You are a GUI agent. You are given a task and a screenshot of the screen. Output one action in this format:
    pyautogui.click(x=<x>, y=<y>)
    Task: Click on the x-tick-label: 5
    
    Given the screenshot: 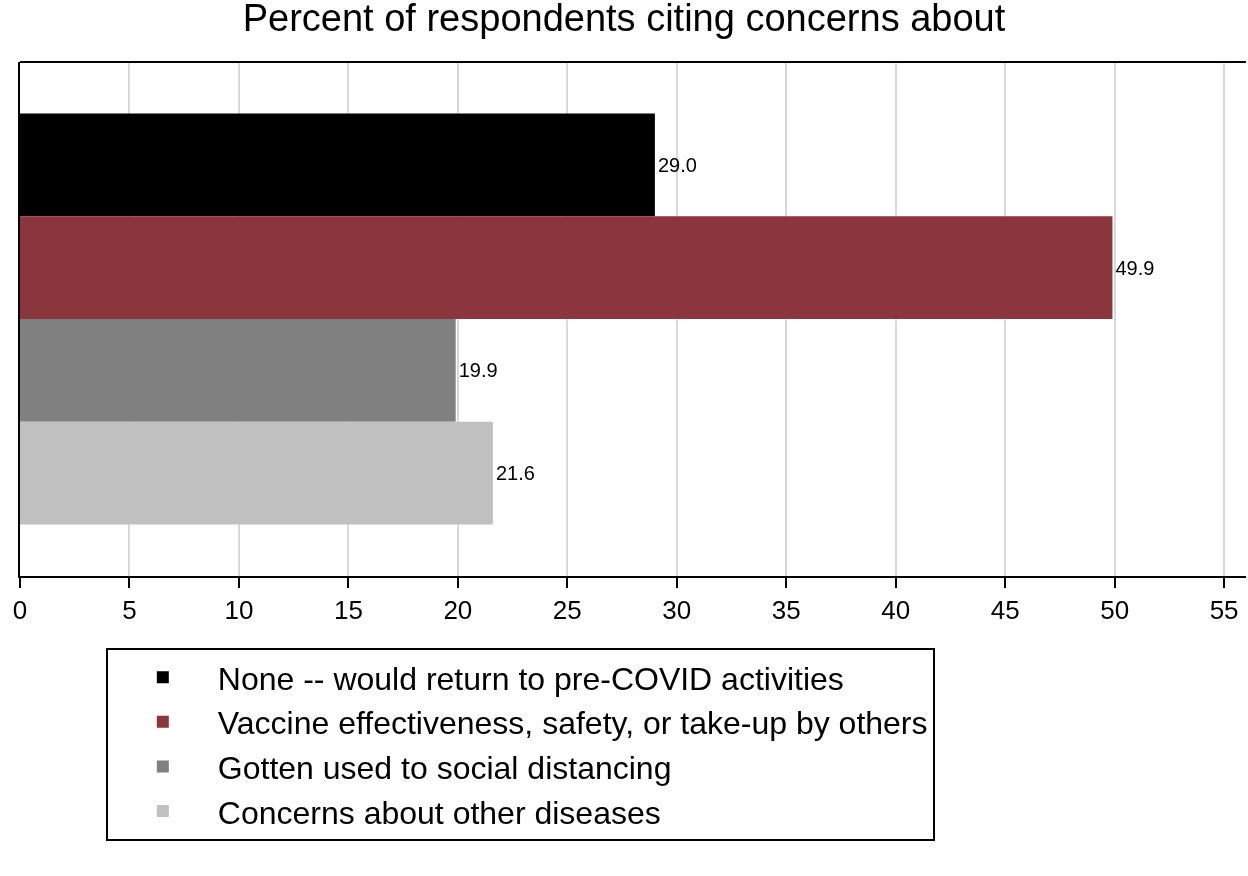 What is the action you would take?
    pyautogui.click(x=129, y=610)
    